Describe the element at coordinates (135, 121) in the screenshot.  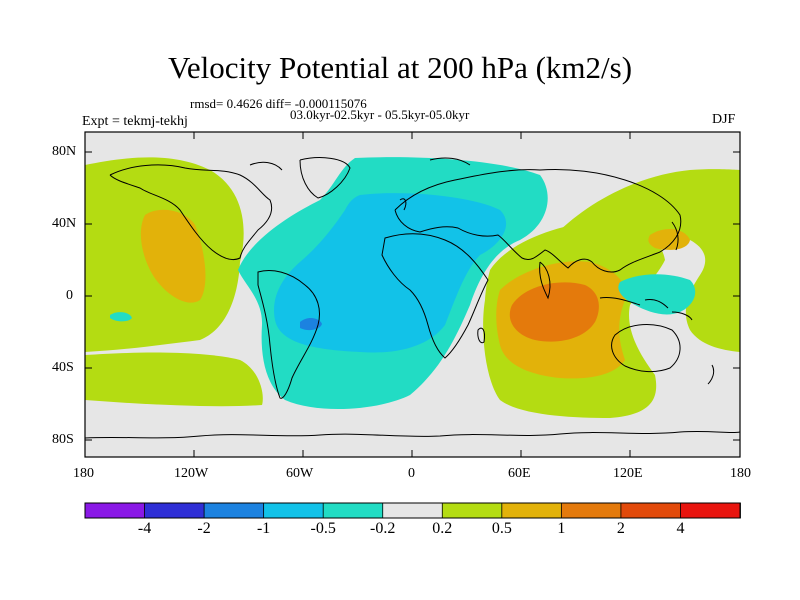
I see `experiment-label: Expt = tekmj-tekhj` at that location.